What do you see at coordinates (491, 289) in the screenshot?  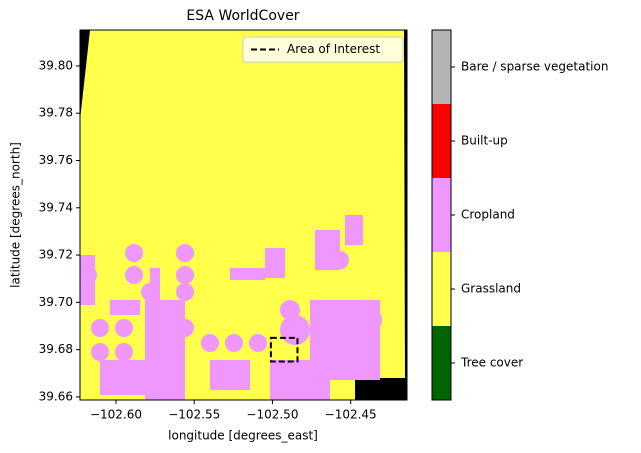 I see `colorbar-label: Grassland` at bounding box center [491, 289].